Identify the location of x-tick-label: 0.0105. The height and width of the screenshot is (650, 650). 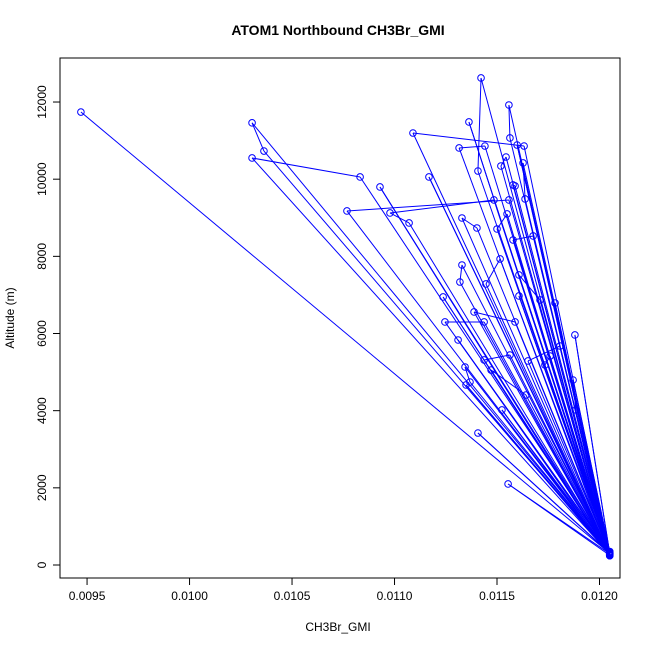
(292, 596).